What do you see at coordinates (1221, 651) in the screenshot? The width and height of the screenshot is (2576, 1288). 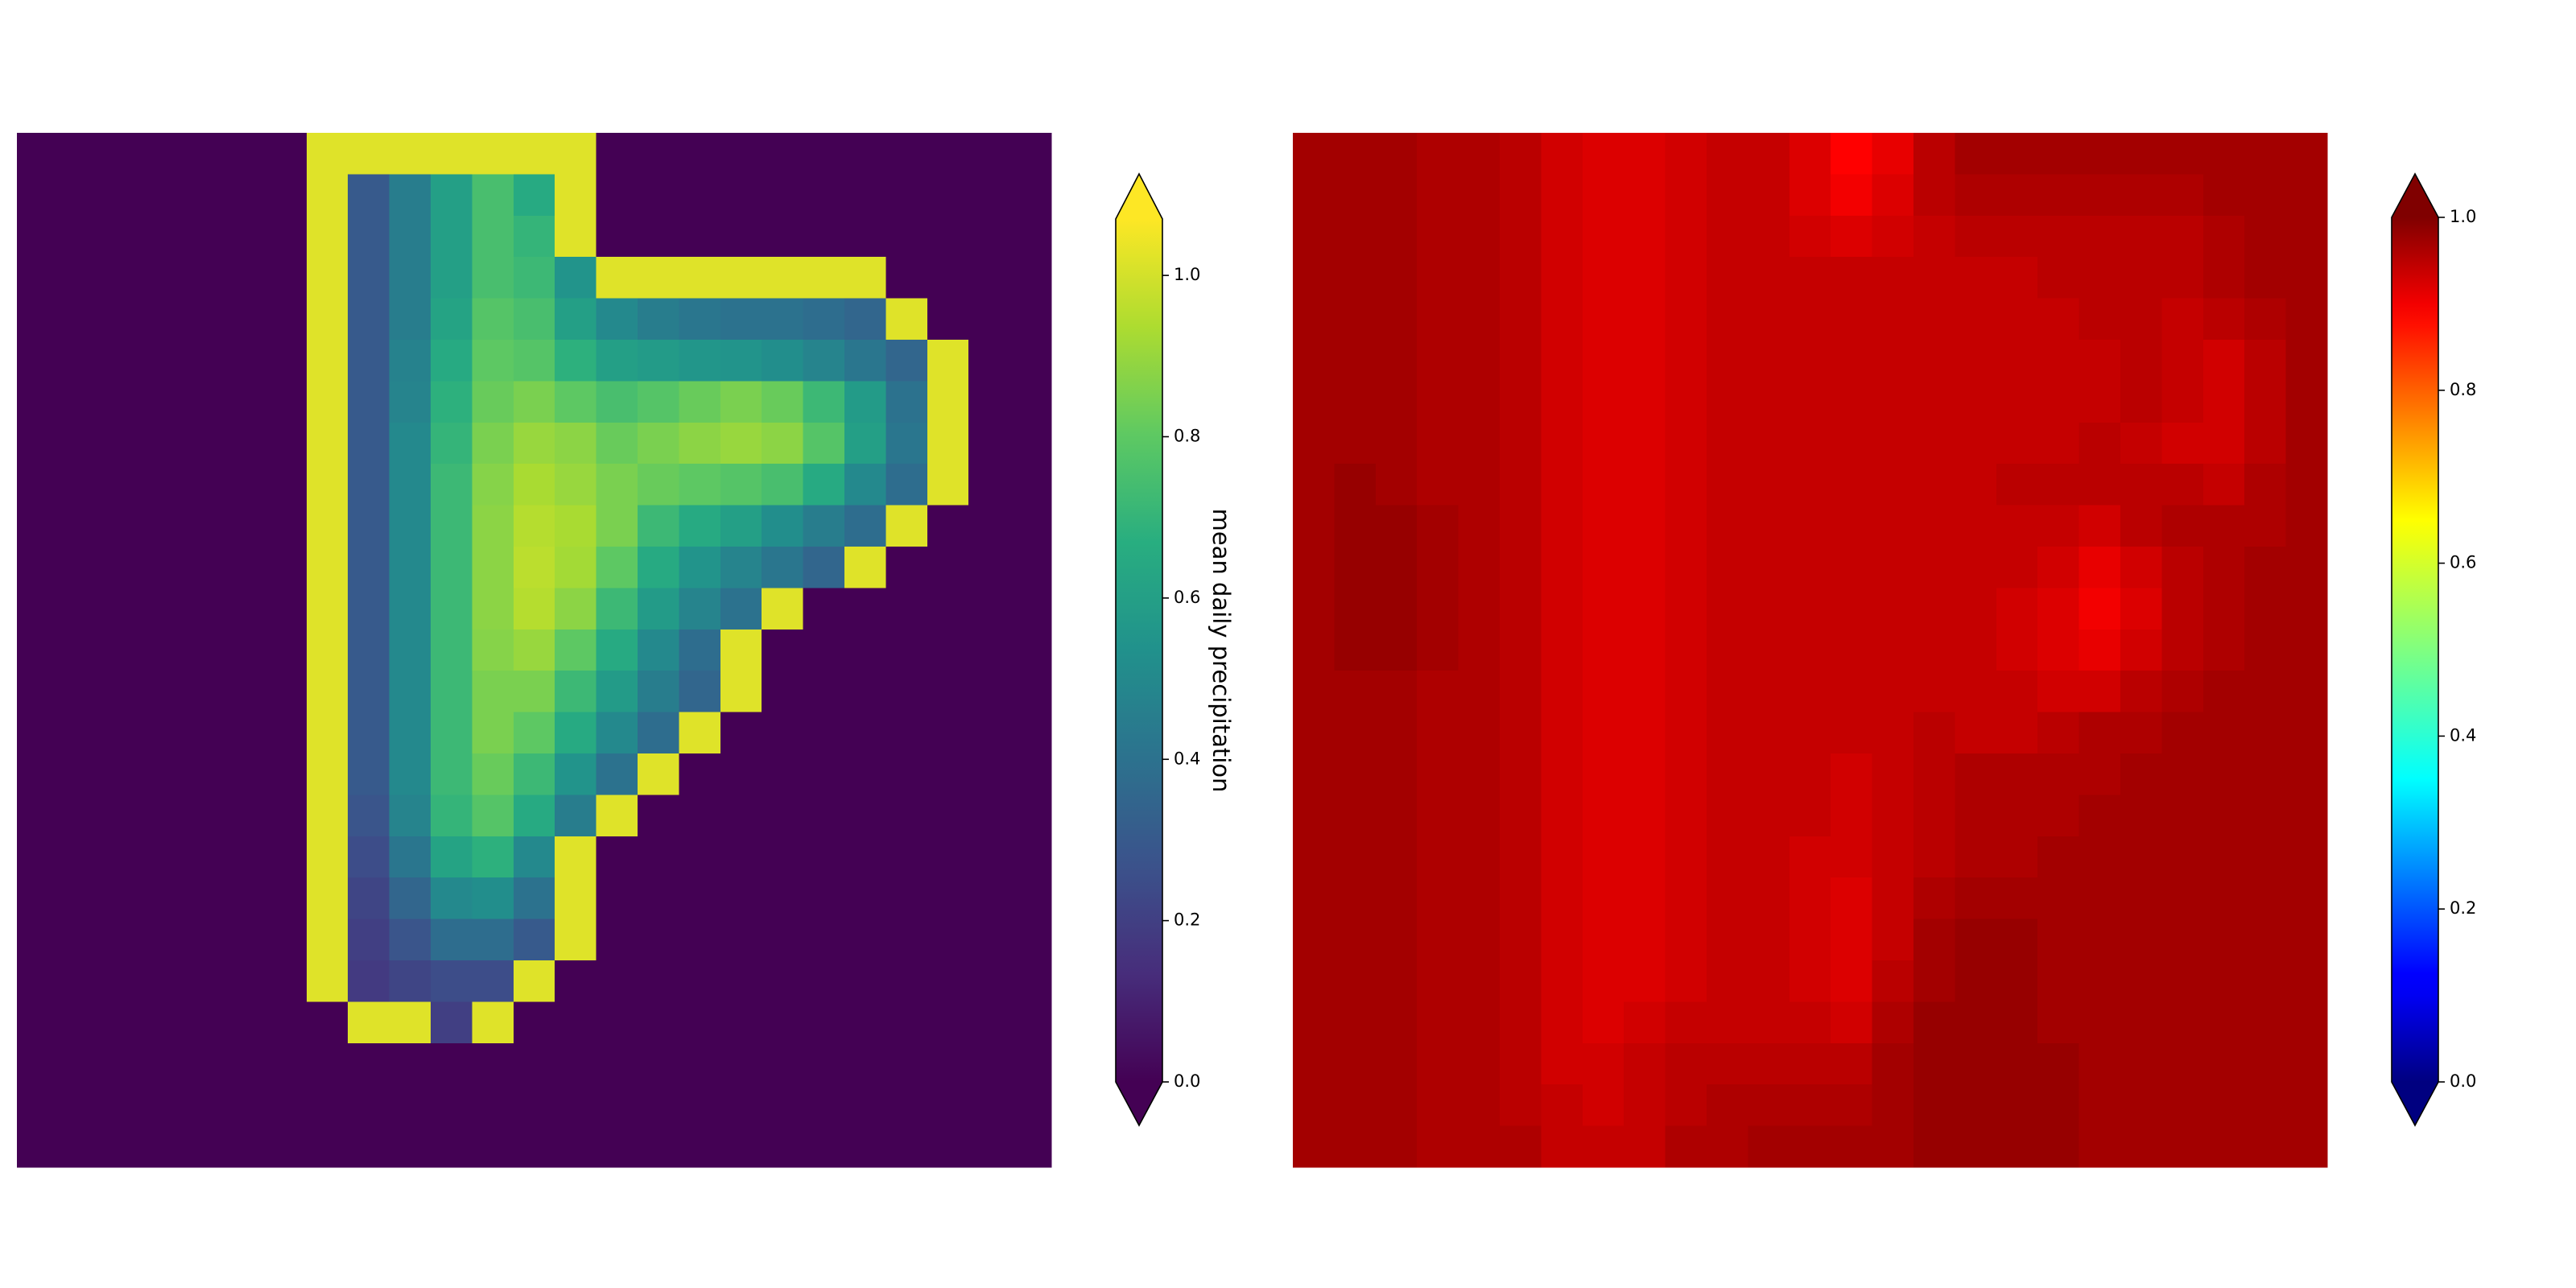 I see `colorbar-label: mean daily precipitation` at bounding box center [1221, 651].